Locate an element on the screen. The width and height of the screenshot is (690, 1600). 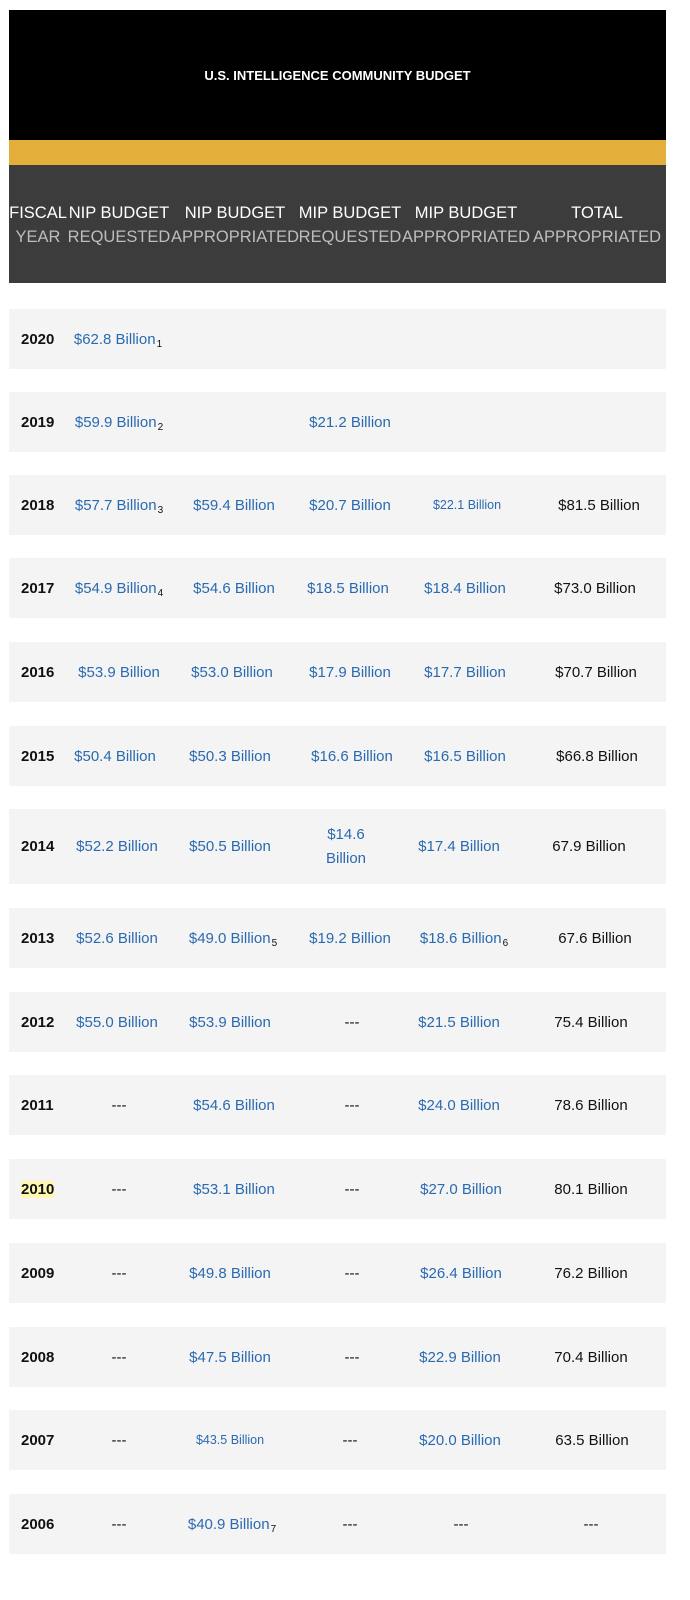
mip-appropriated-link: $21.5 Billion is located at coordinates (459, 1022).